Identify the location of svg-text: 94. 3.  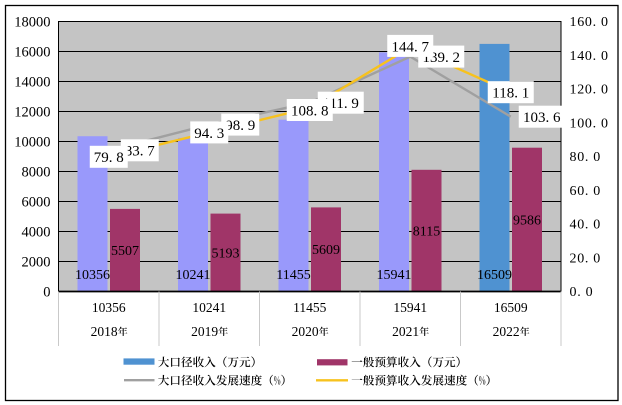
(209, 134).